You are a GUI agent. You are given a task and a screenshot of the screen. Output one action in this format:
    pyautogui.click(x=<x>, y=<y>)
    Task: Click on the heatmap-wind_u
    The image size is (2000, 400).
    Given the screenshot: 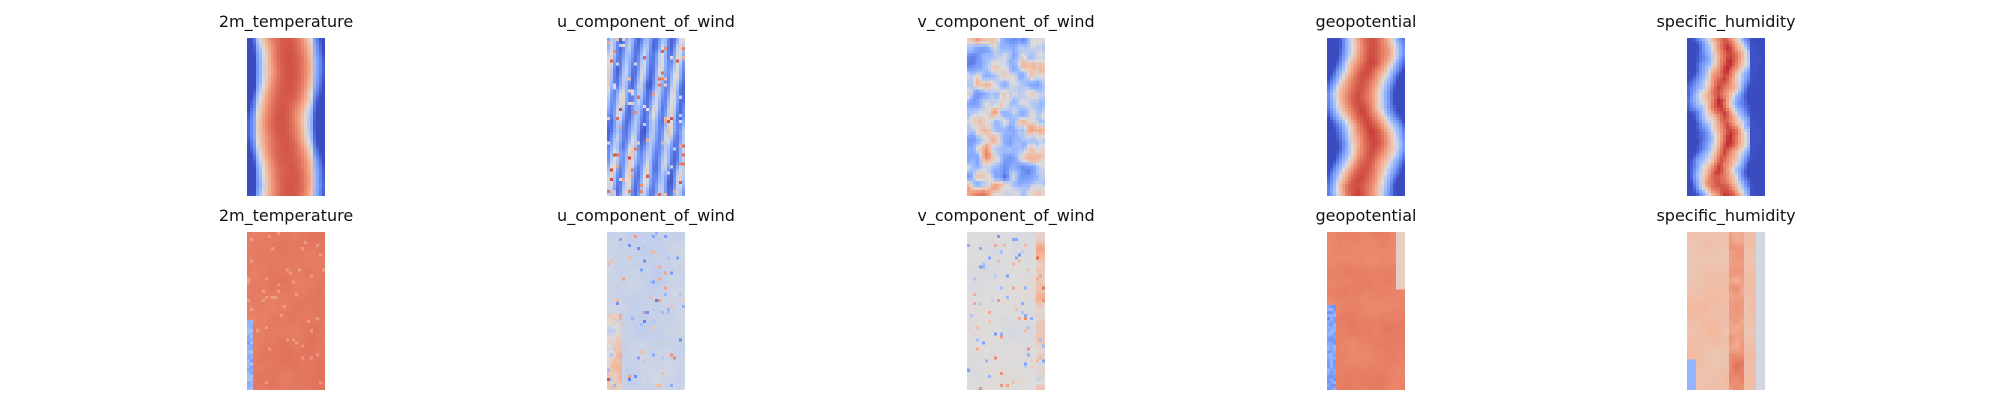 What is the action you would take?
    pyautogui.click(x=646, y=117)
    